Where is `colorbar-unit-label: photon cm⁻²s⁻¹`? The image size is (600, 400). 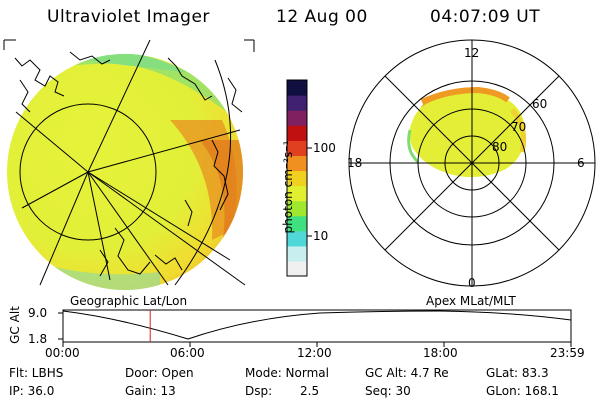 colorbar-unit-label: photon cm⁻²s⁻¹ is located at coordinates (288, 187).